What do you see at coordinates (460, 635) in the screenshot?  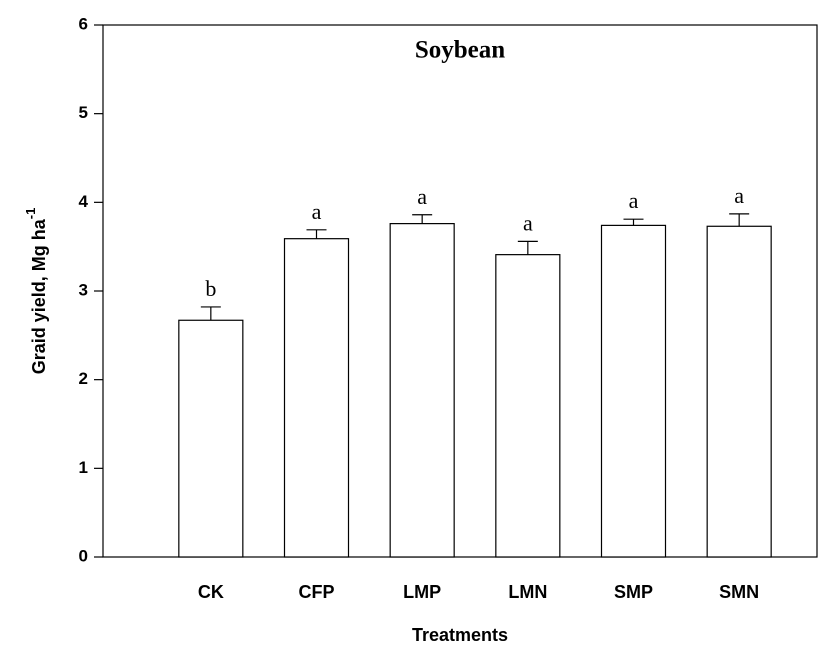 I see `x-axis-label: Treatments` at bounding box center [460, 635].